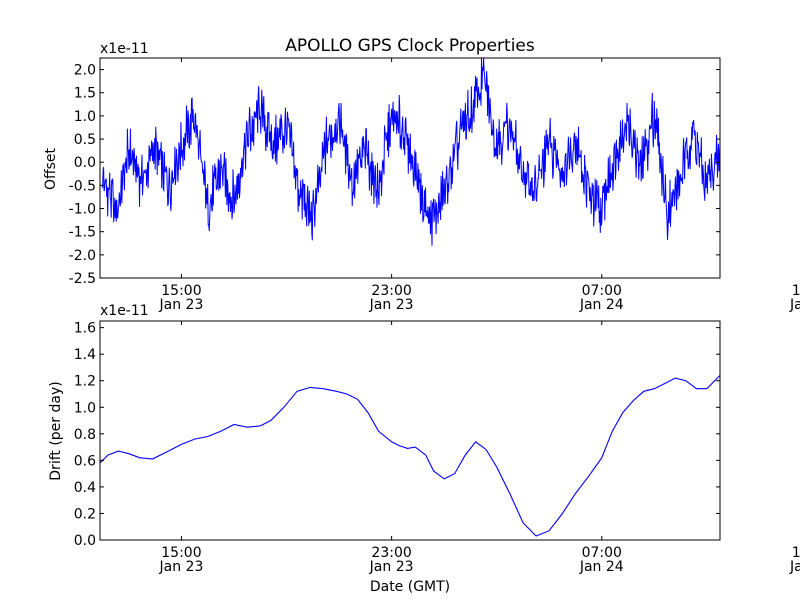 This screenshot has width=800, height=600. Describe the element at coordinates (85, 71) in the screenshot. I see `offset-ytick-label: 2.0` at that location.